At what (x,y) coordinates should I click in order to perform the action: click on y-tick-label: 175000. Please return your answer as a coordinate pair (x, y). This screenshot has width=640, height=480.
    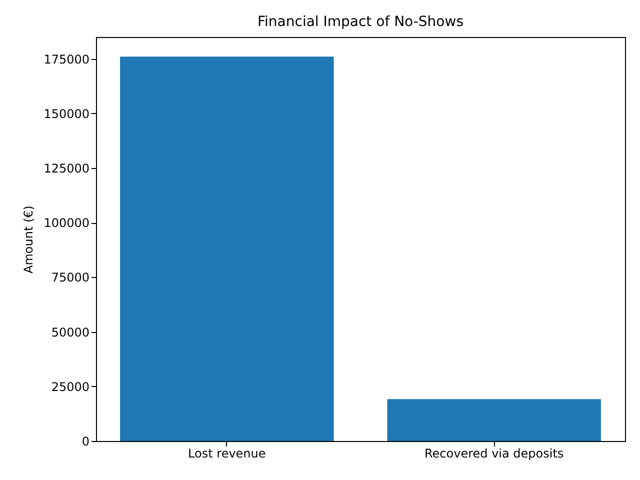
    Looking at the image, I should click on (67, 59).